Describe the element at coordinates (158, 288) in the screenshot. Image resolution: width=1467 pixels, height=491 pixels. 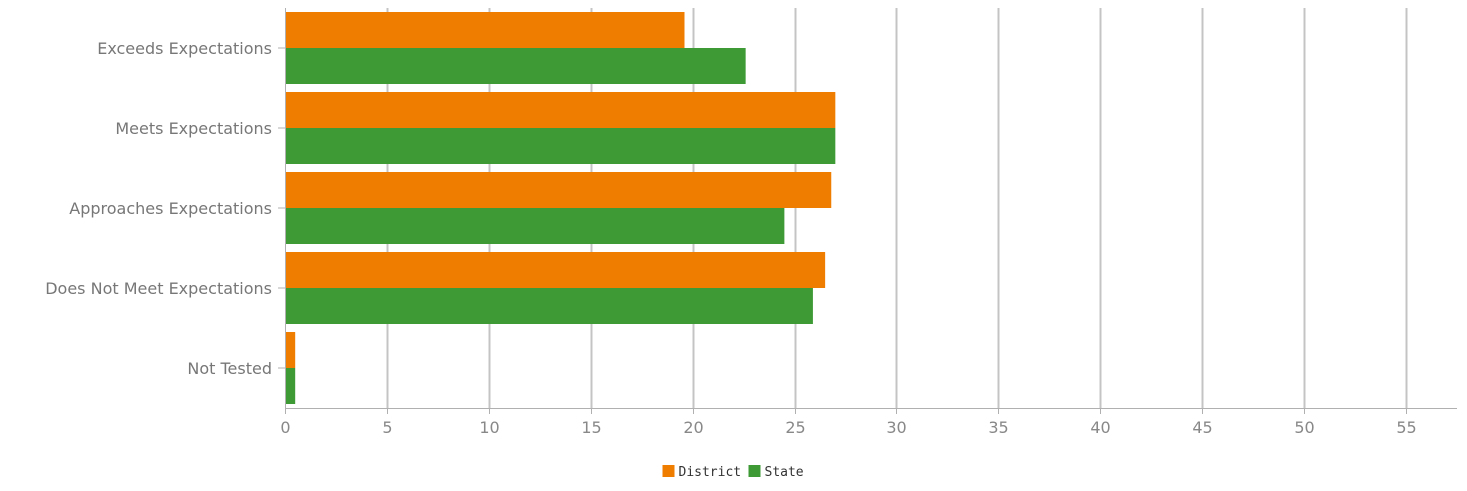
I see `y-category-label: Does Not Meet Expectations` at that location.